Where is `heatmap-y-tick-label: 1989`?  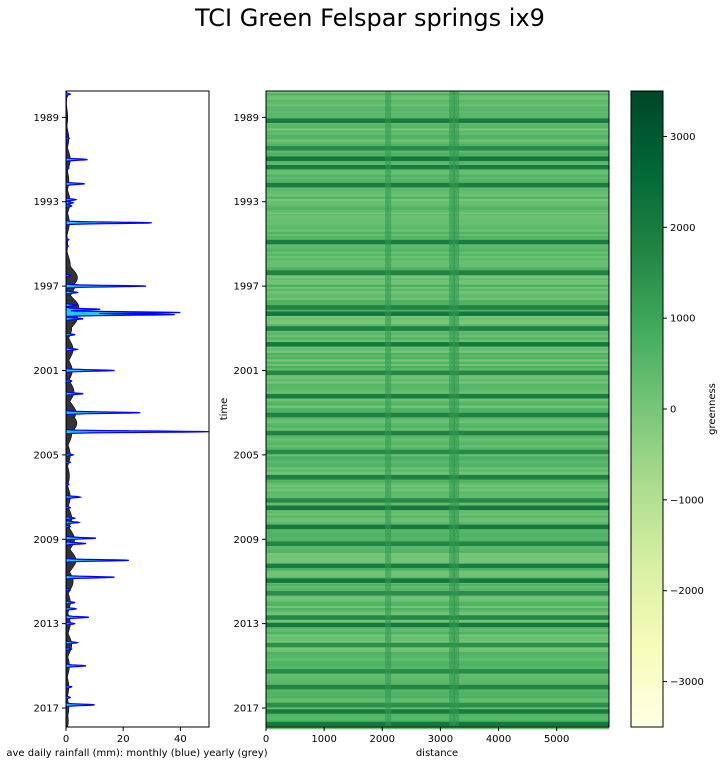
heatmap-y-tick-label: 1989 is located at coordinates (246, 118).